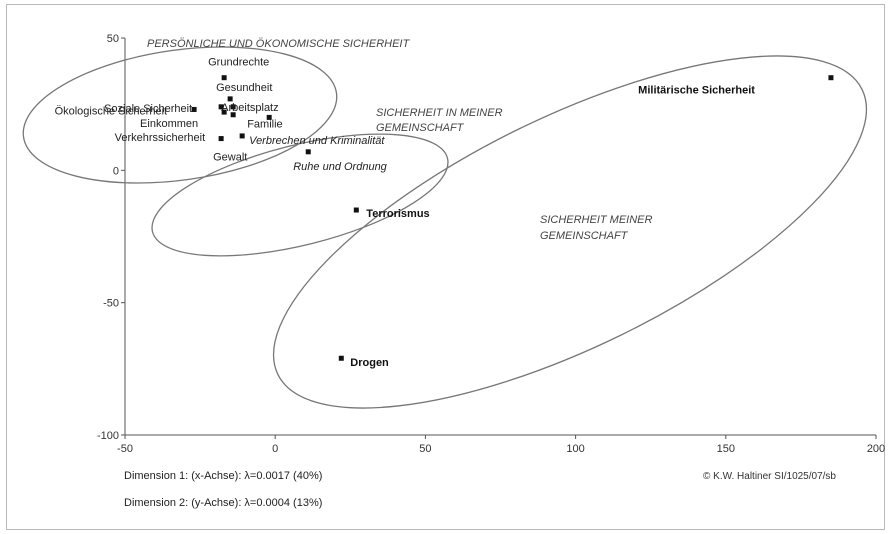  I want to click on dimension-2-note: Dimension 2: (y-Achse): λ=0.0004 (13%), so click(223, 503).